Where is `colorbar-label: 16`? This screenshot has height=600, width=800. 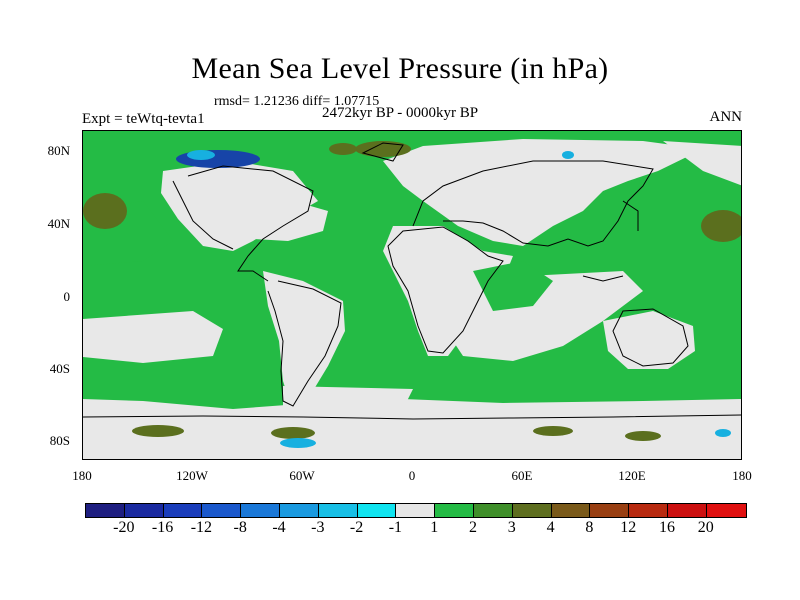 colorbar-label: 16 is located at coordinates (667, 527).